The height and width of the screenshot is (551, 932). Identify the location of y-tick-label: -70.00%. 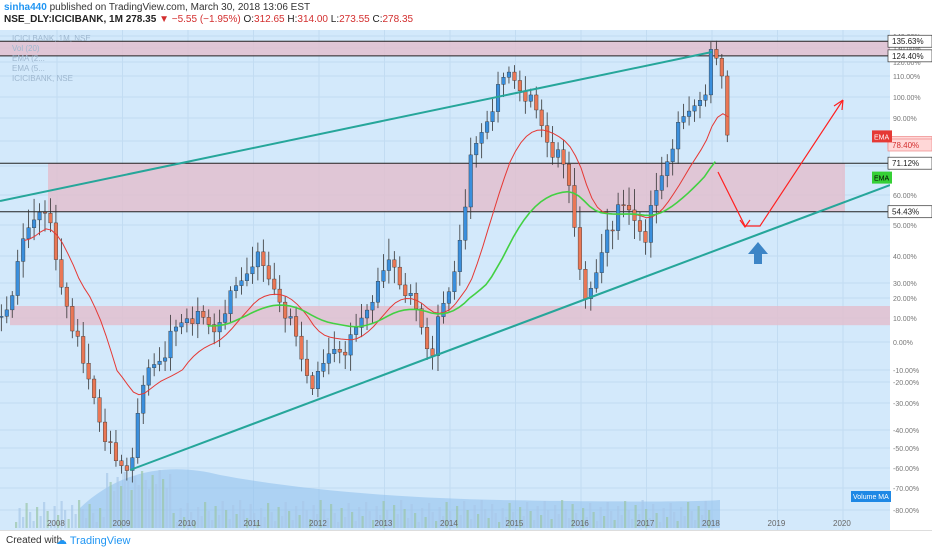
(906, 489).